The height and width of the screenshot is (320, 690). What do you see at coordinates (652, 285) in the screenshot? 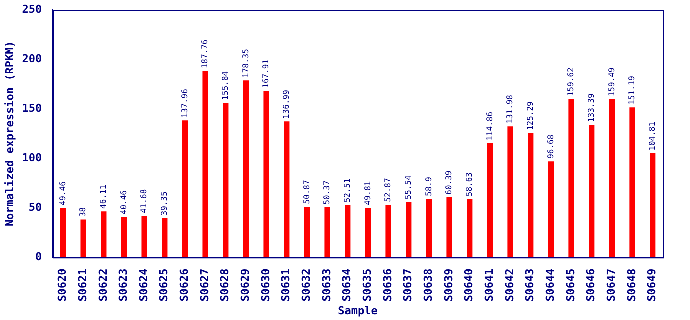
I see `x-tick-label: S0649` at bounding box center [652, 285].